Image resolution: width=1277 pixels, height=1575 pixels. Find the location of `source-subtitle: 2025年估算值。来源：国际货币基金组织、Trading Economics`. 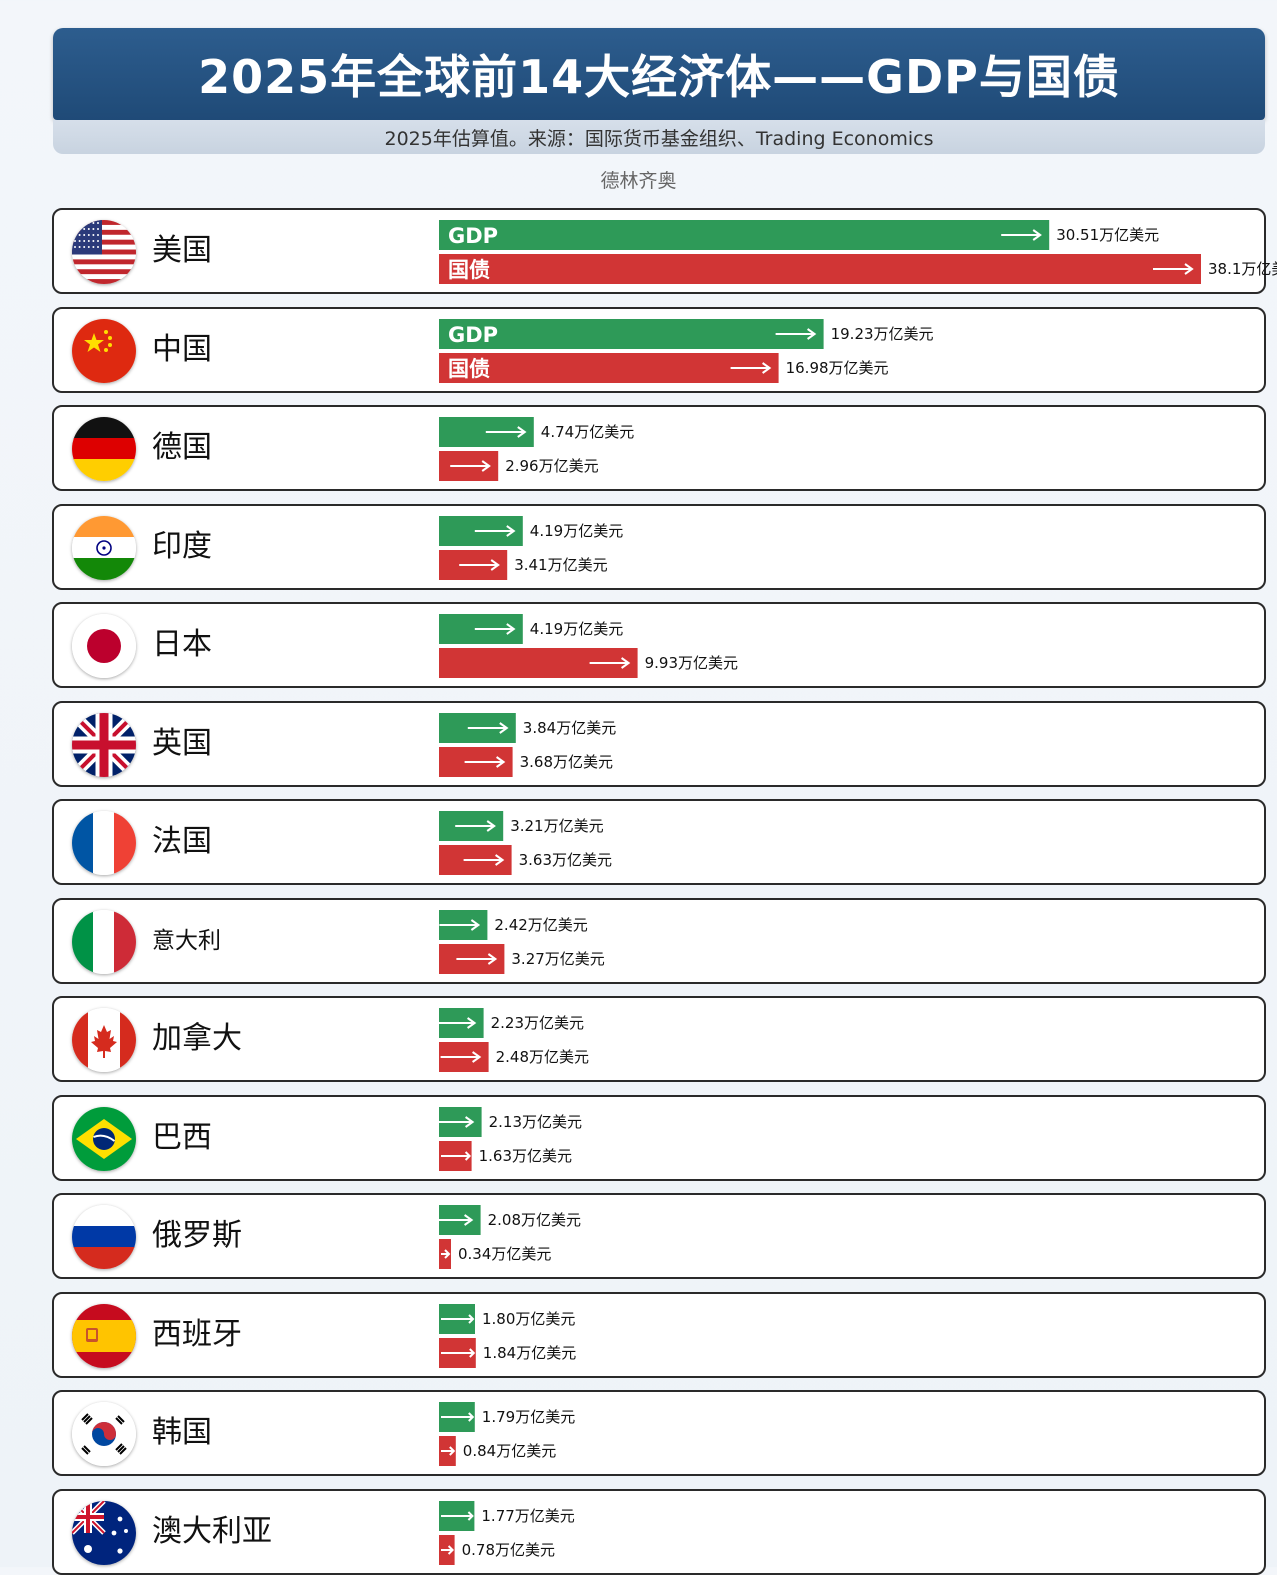

source-subtitle: 2025年估算值。来源：国际货币基金组织、Trading Economics is located at coordinates (659, 138).